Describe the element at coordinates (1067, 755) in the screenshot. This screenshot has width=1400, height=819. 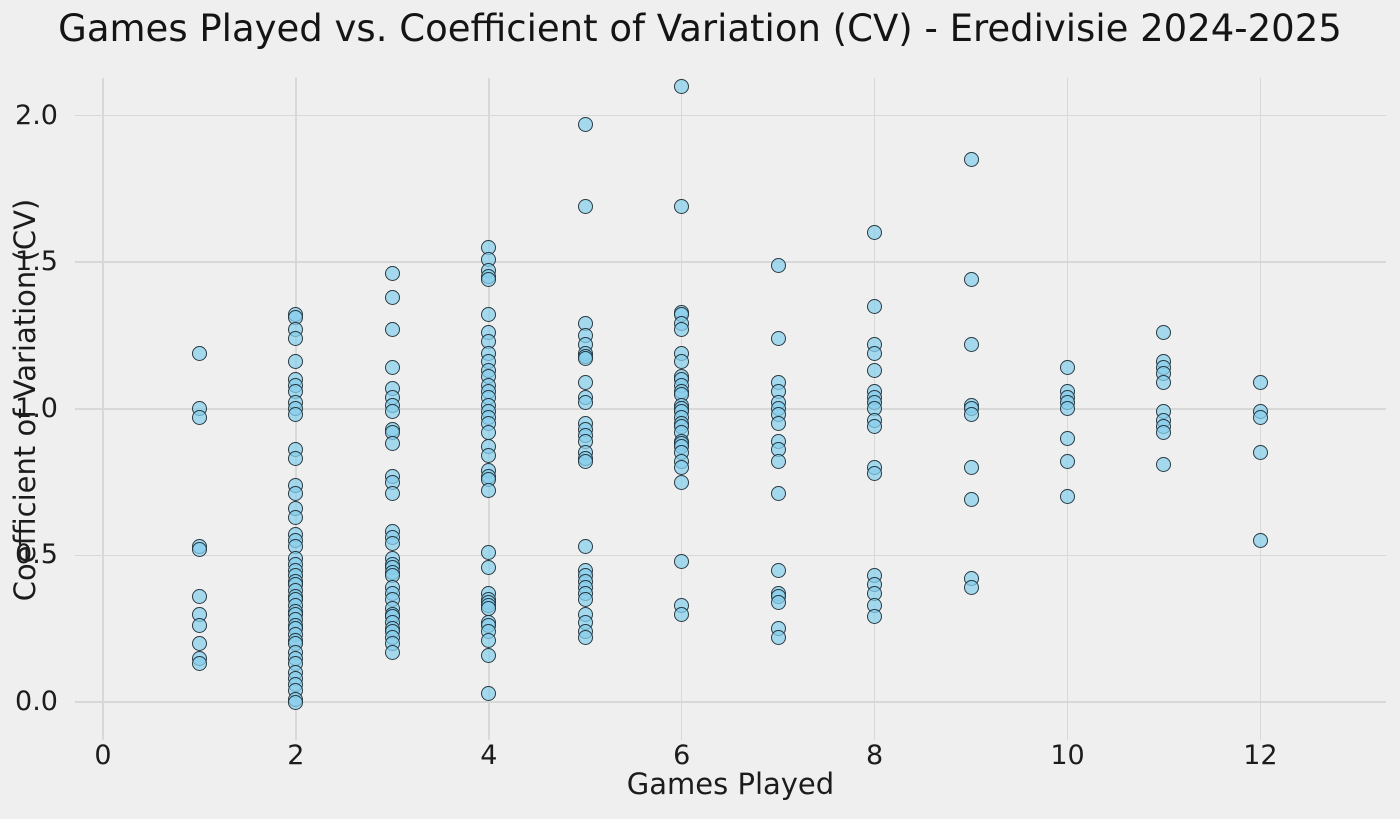
I see `x-tick-label: 10` at that location.